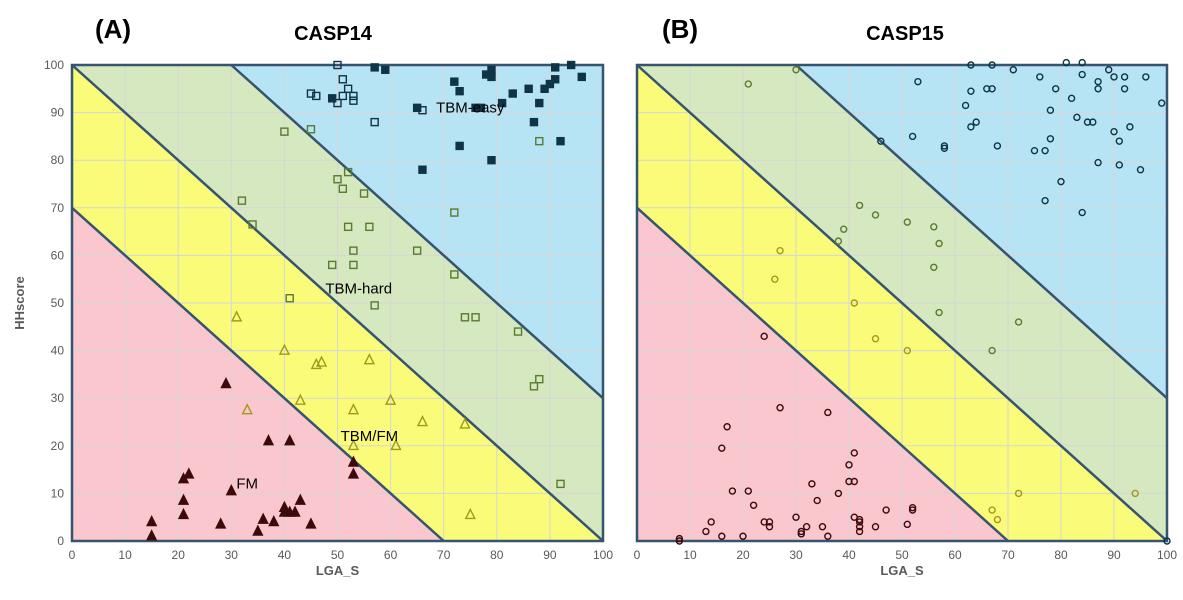 This screenshot has height=600, width=1183. What do you see at coordinates (125, 555) in the screenshot?
I see `x-tick-label: 10` at bounding box center [125, 555].